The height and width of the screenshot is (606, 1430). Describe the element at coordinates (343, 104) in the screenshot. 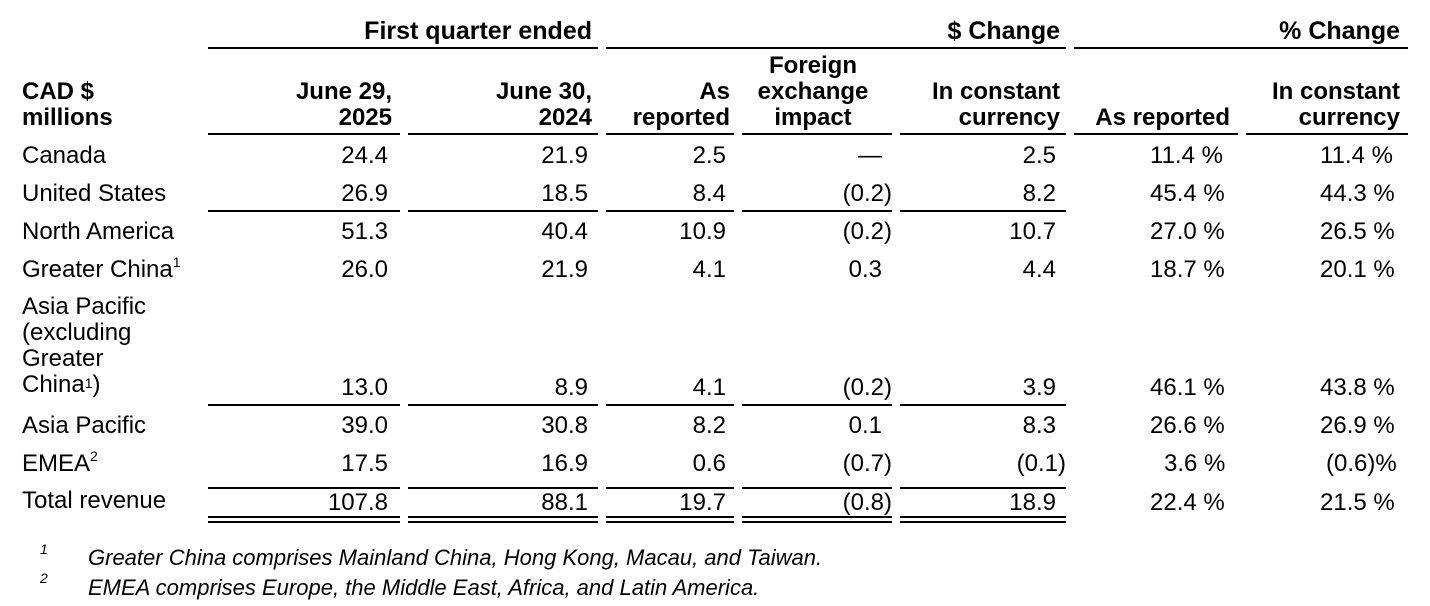

I see `header-june-29-2025: June 29, 2025` at that location.